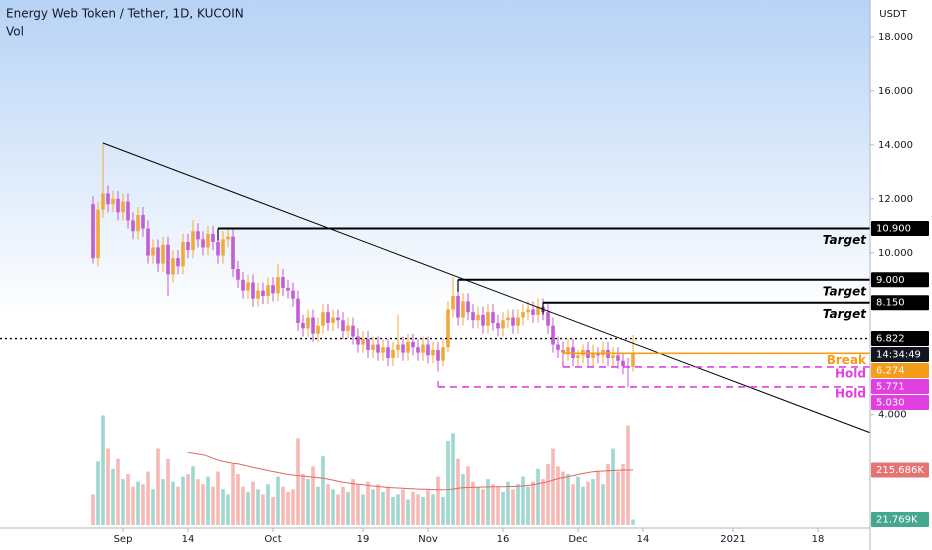 This screenshot has width=932, height=550. Describe the element at coordinates (850, 393) in the screenshot. I see `level-text: Hold` at that location.